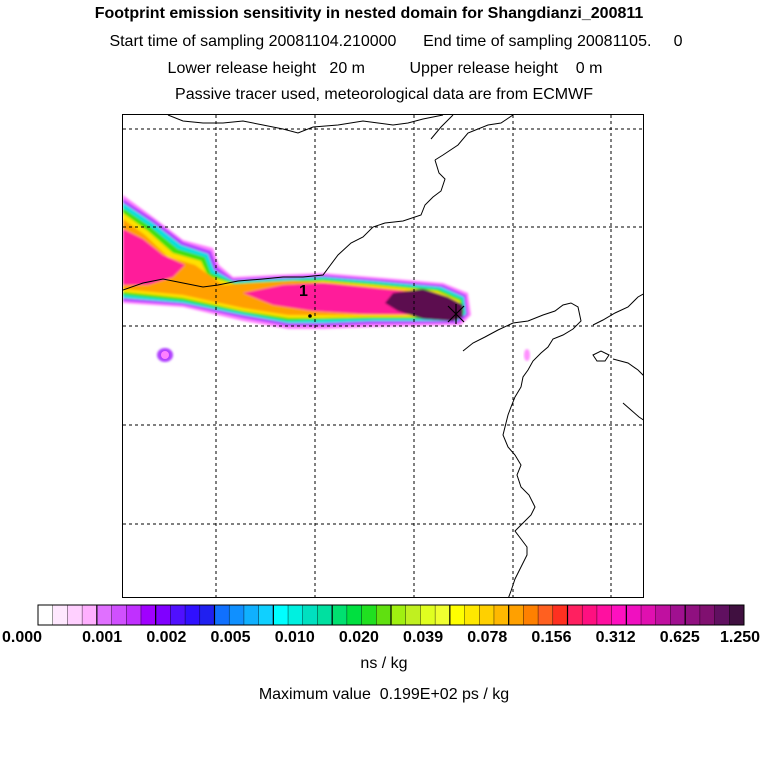 Image resolution: width=768 pixels, height=768 pixels. Describe the element at coordinates (442, 127) in the screenshot. I see `inland-border` at that location.